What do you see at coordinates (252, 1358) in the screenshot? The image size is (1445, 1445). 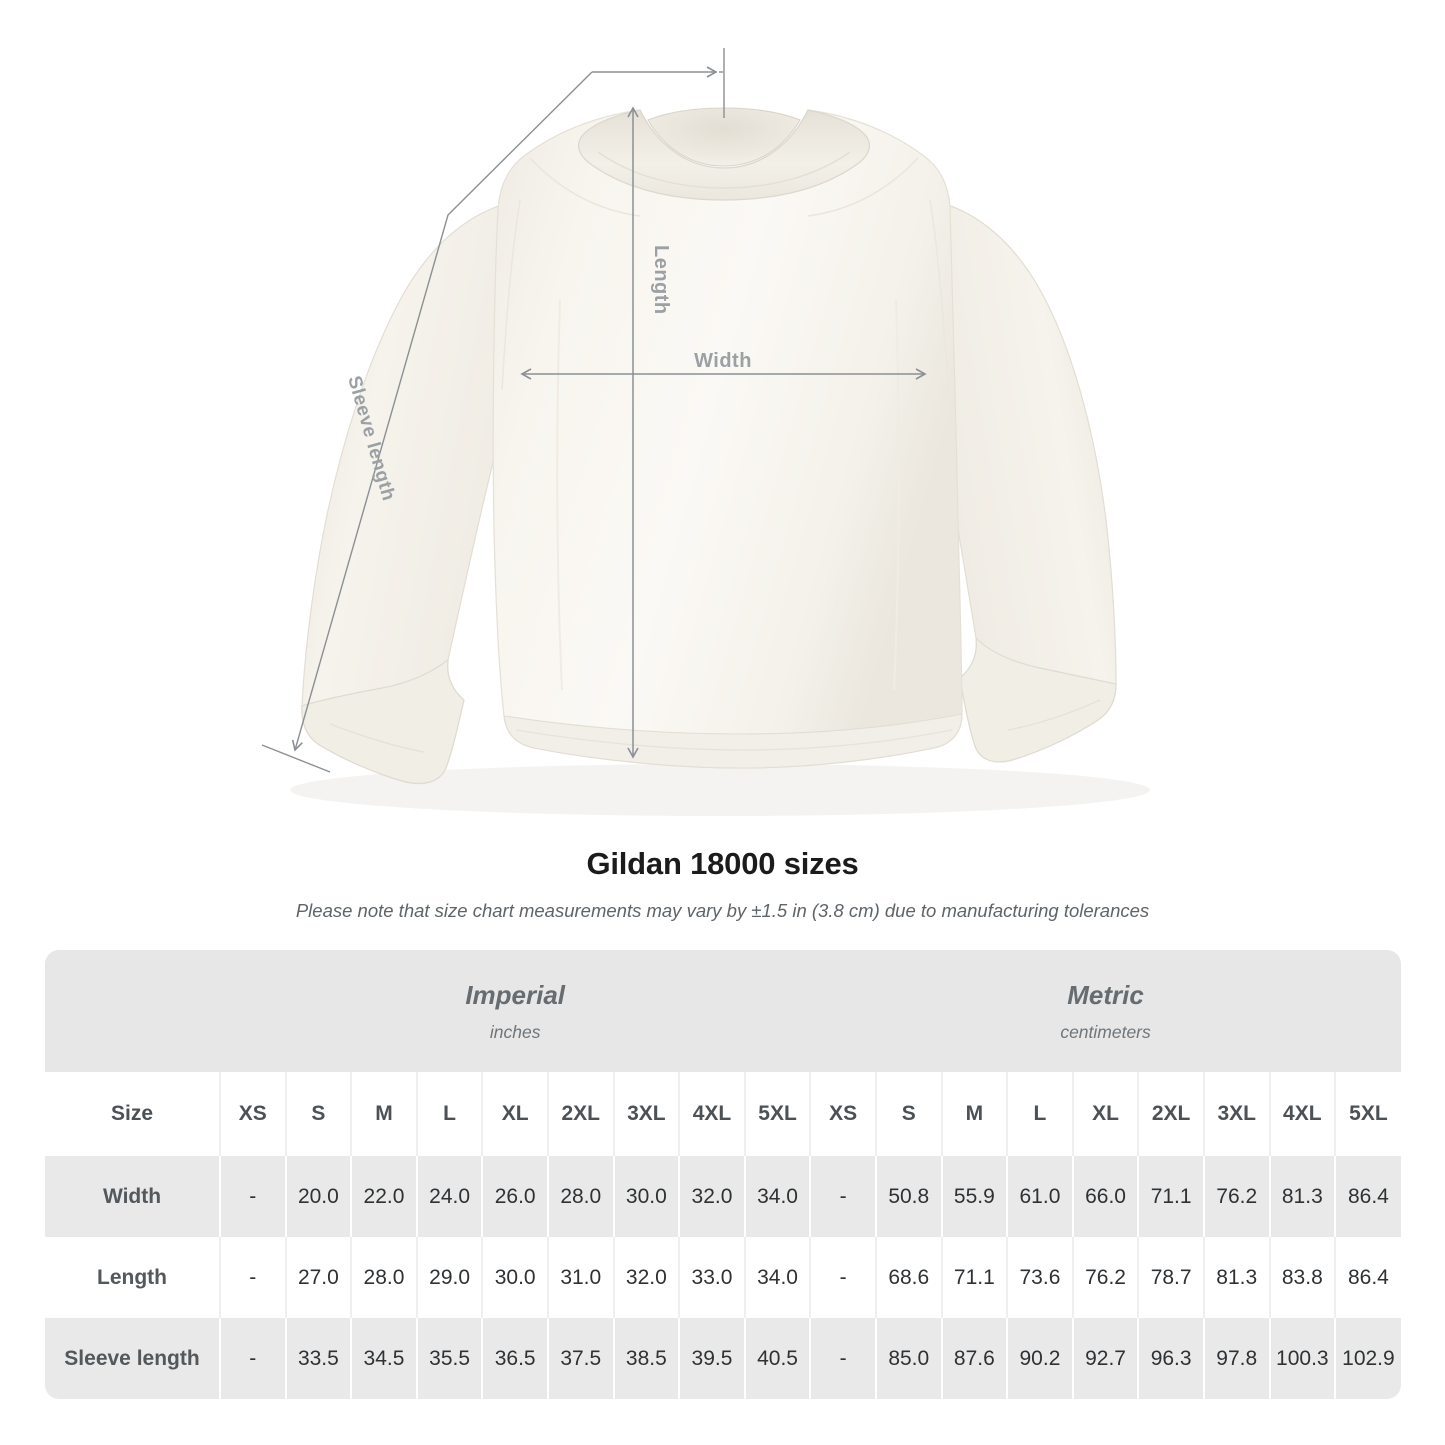 I see `cell-sleeve-length-imperial-xs: -` at bounding box center [252, 1358].